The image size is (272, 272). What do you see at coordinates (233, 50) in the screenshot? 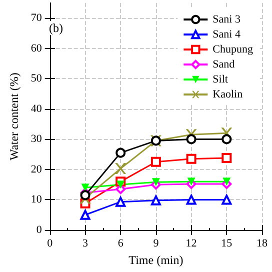
I see `legend-label: Chupung` at bounding box center [233, 50].